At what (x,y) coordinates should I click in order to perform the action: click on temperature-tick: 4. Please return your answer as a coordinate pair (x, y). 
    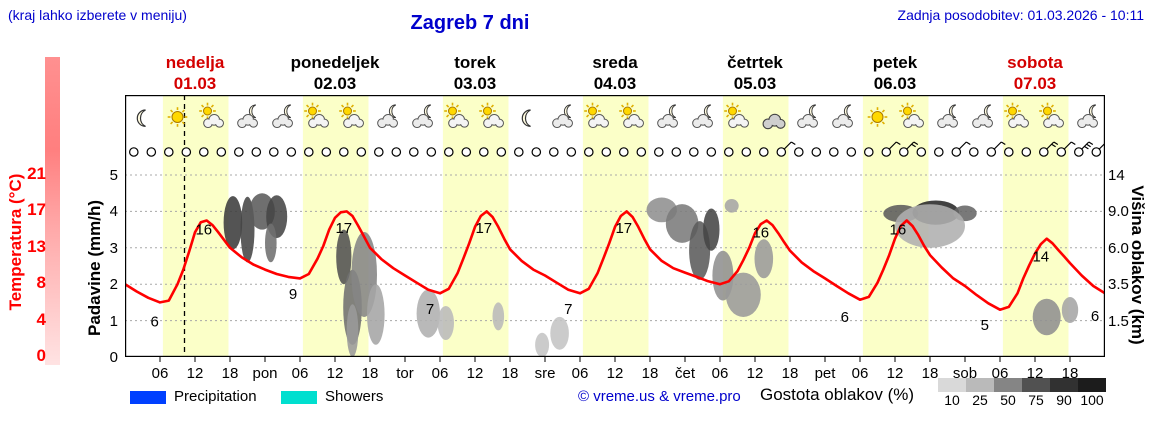
    Looking at the image, I should click on (41, 319).